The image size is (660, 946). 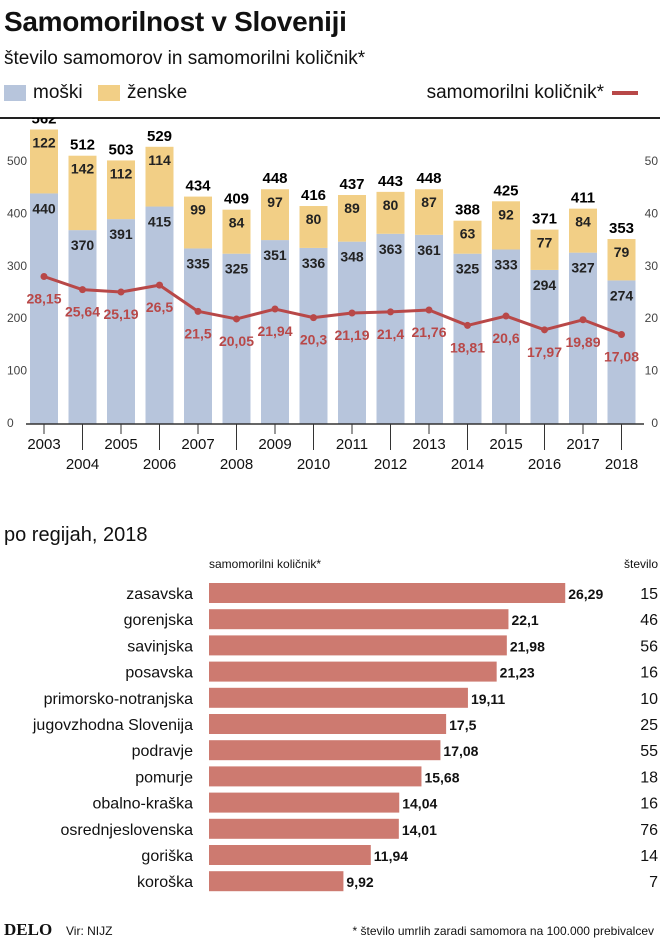 I want to click on male-swatch, so click(x=15, y=93).